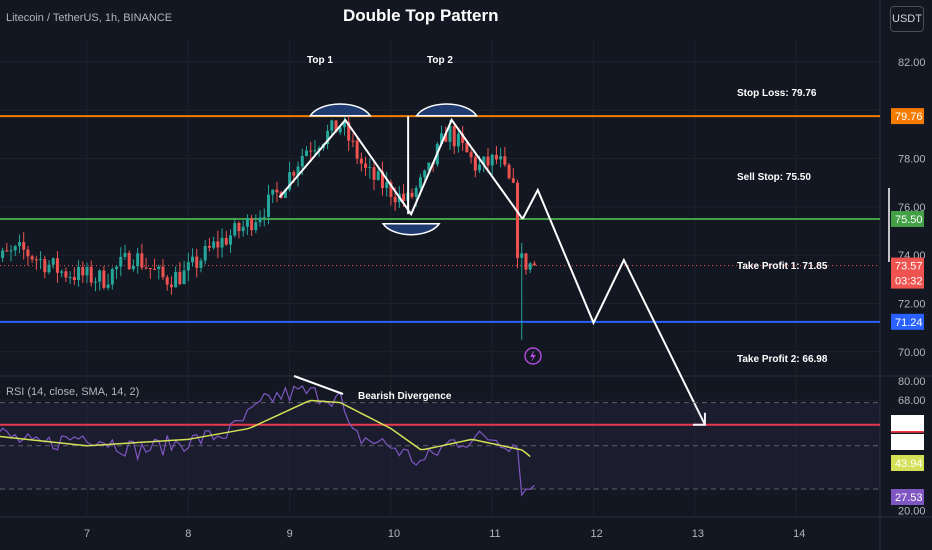 This screenshot has height=550, width=932. I want to click on badge-current-price-bg, so click(907, 265).